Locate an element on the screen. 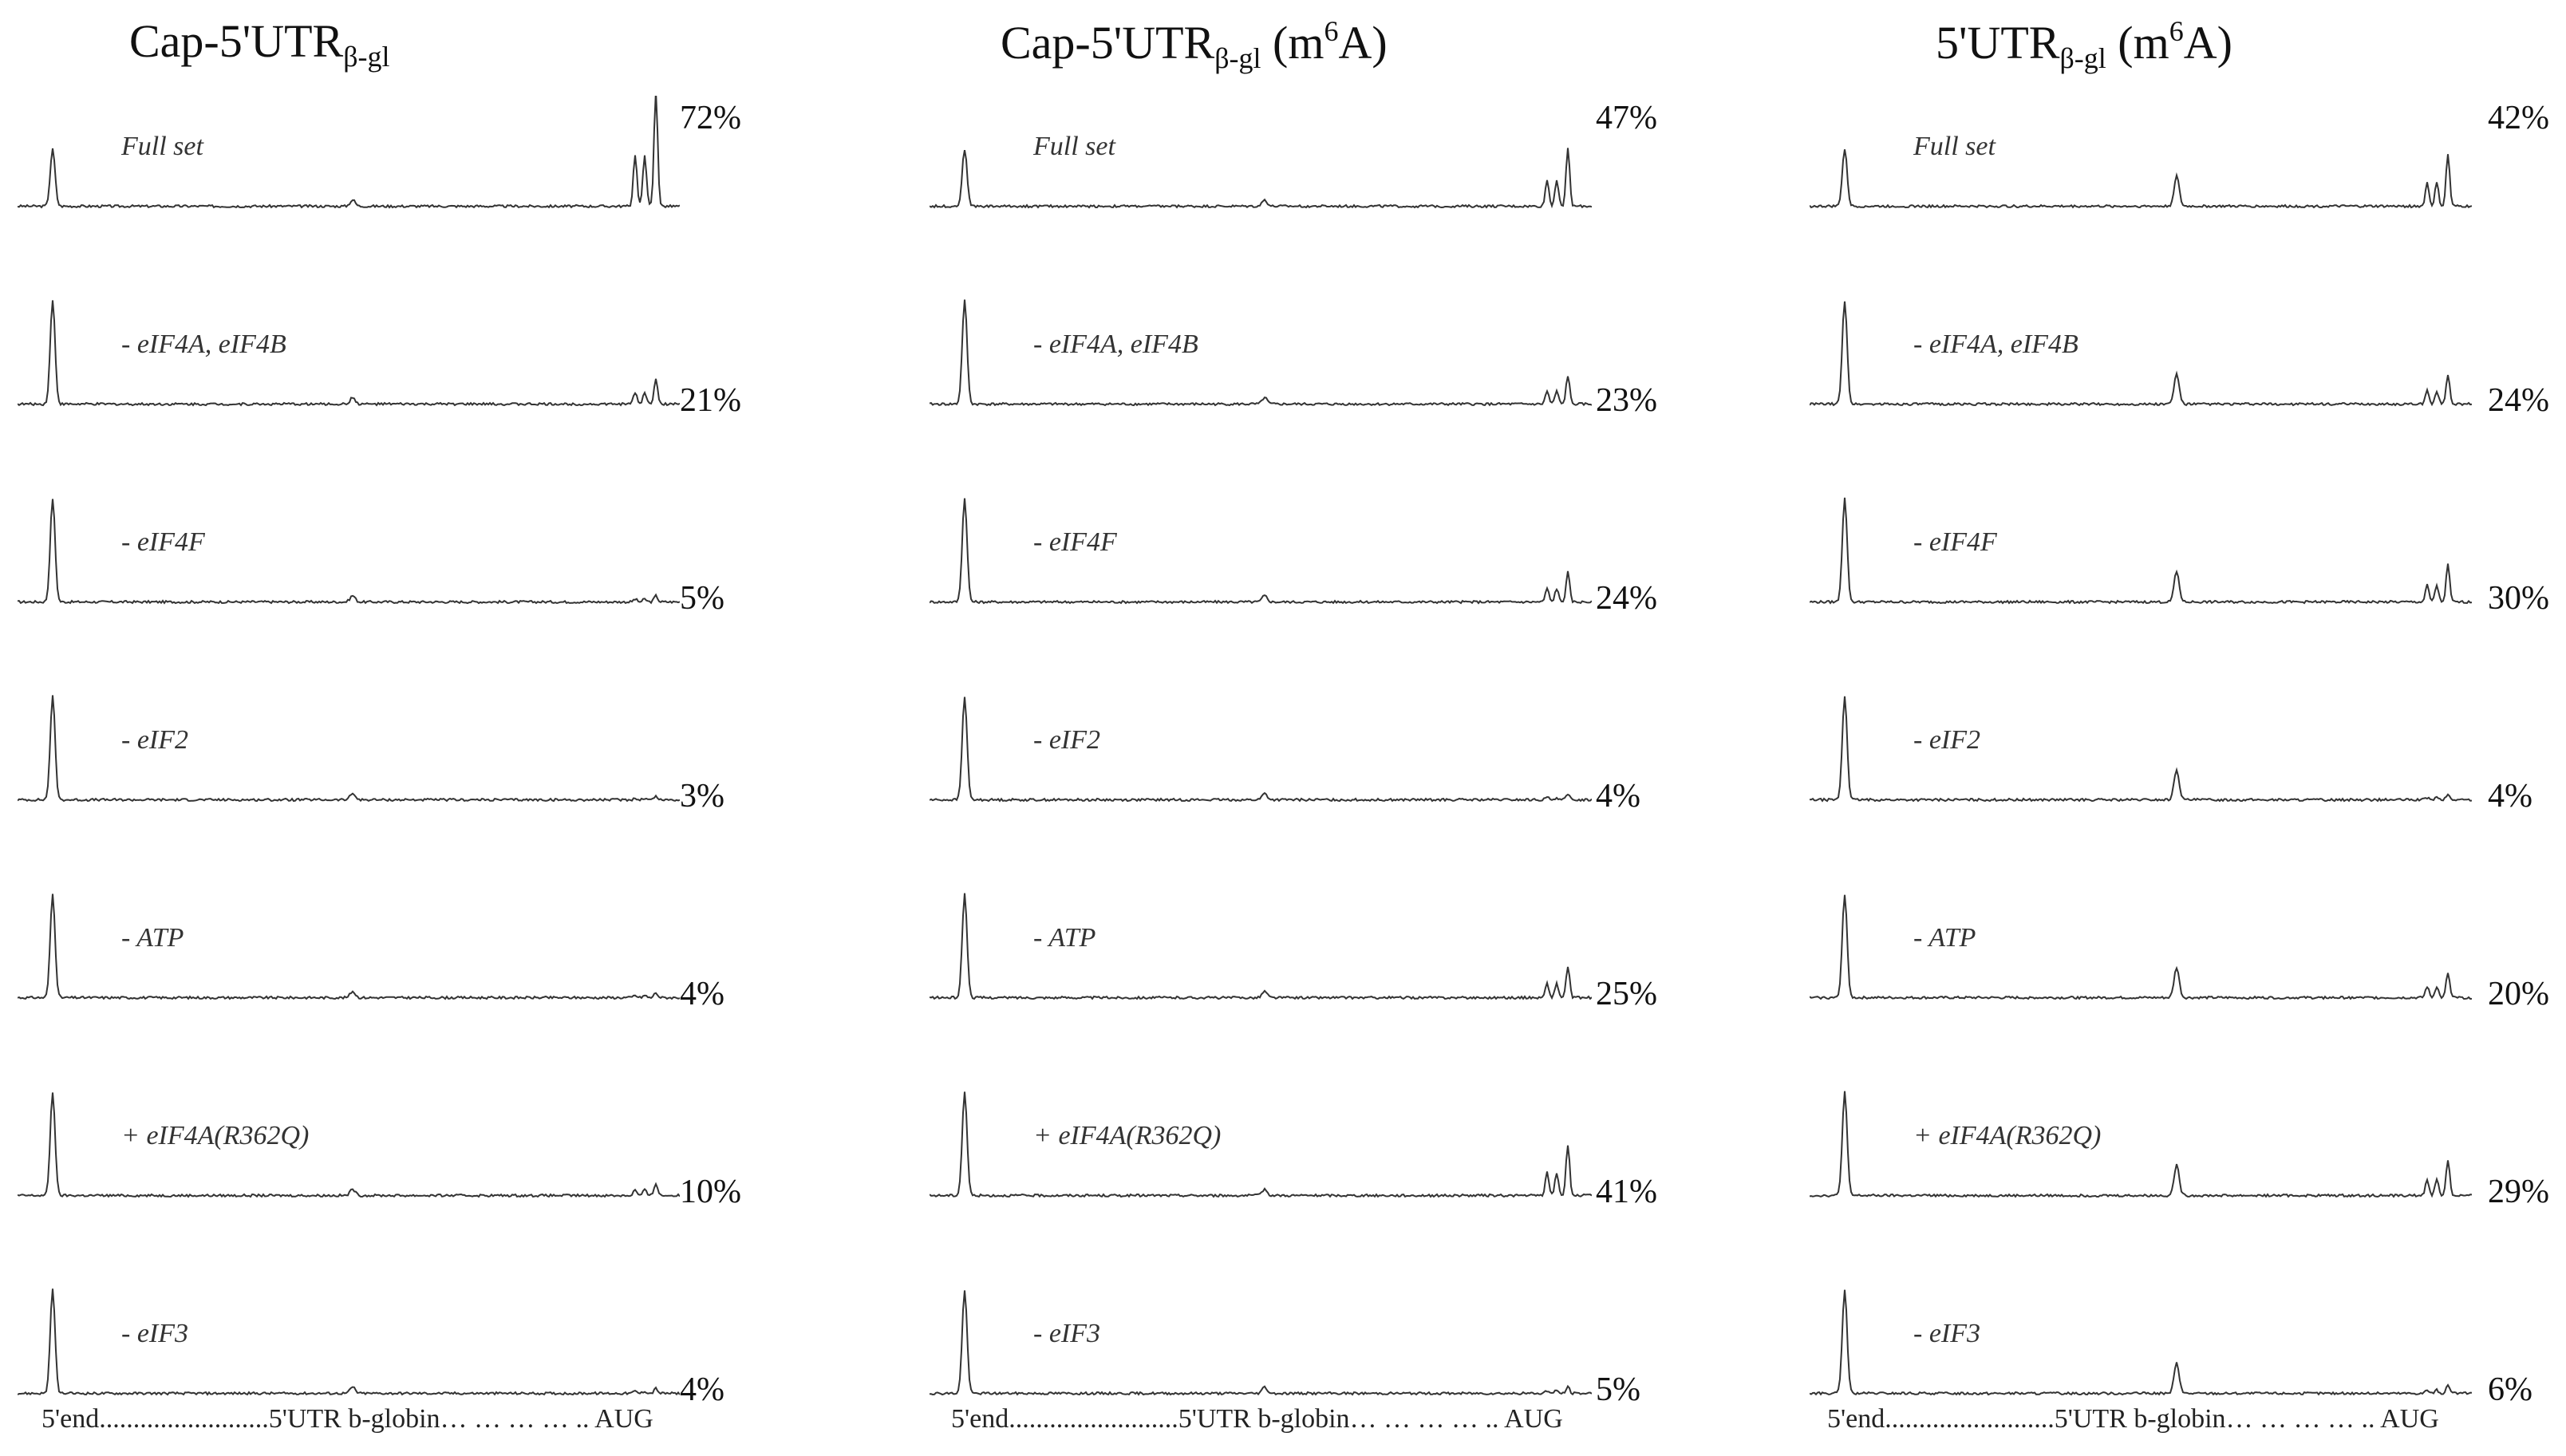 This screenshot has width=2566, height=1456. percent-label: 47% is located at coordinates (1626, 118).